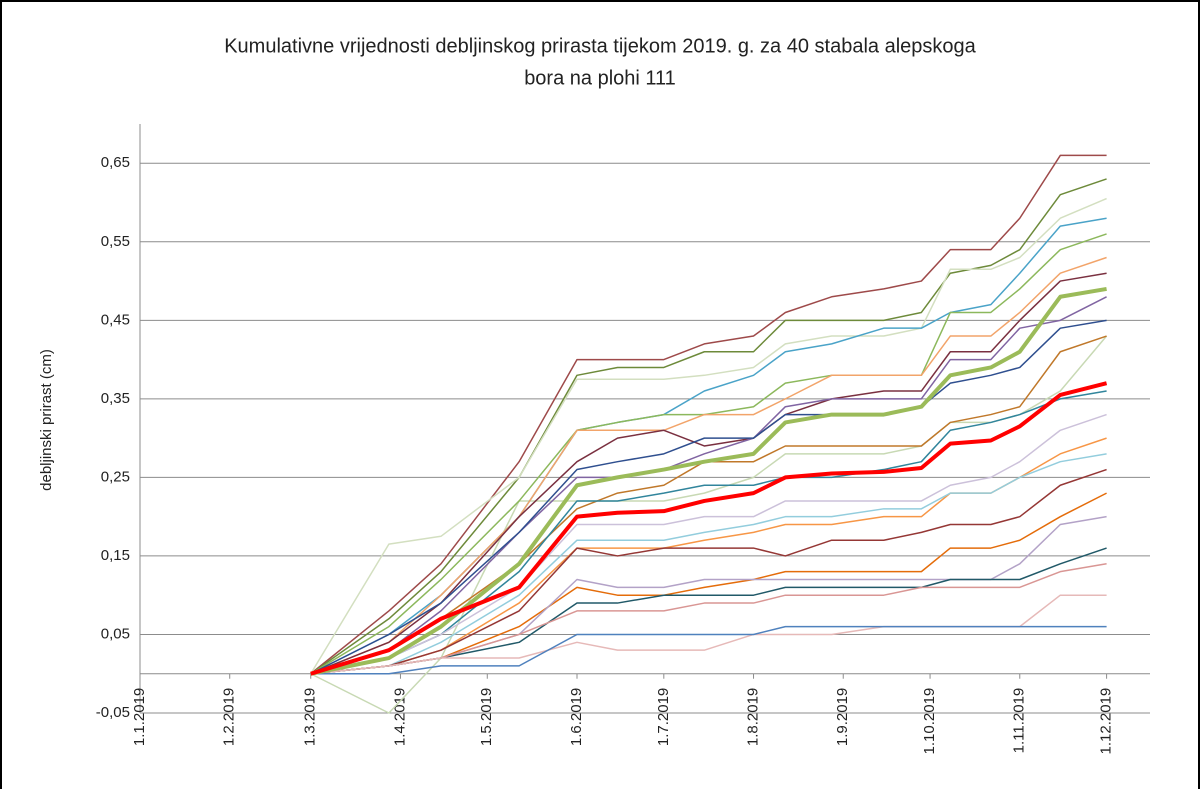 The height and width of the screenshot is (789, 1200). What do you see at coordinates (600, 78) in the screenshot?
I see `chart-title: bora na plohi 111` at bounding box center [600, 78].